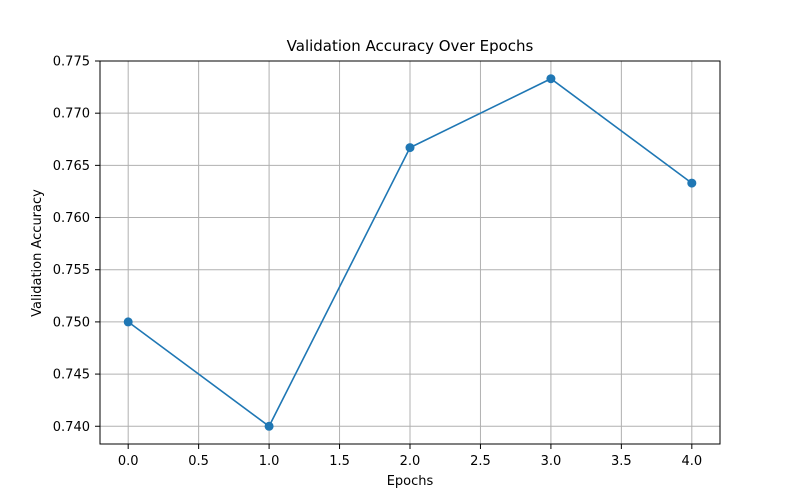  What do you see at coordinates (621, 461) in the screenshot?
I see `x-tick-label: 3.5` at bounding box center [621, 461].